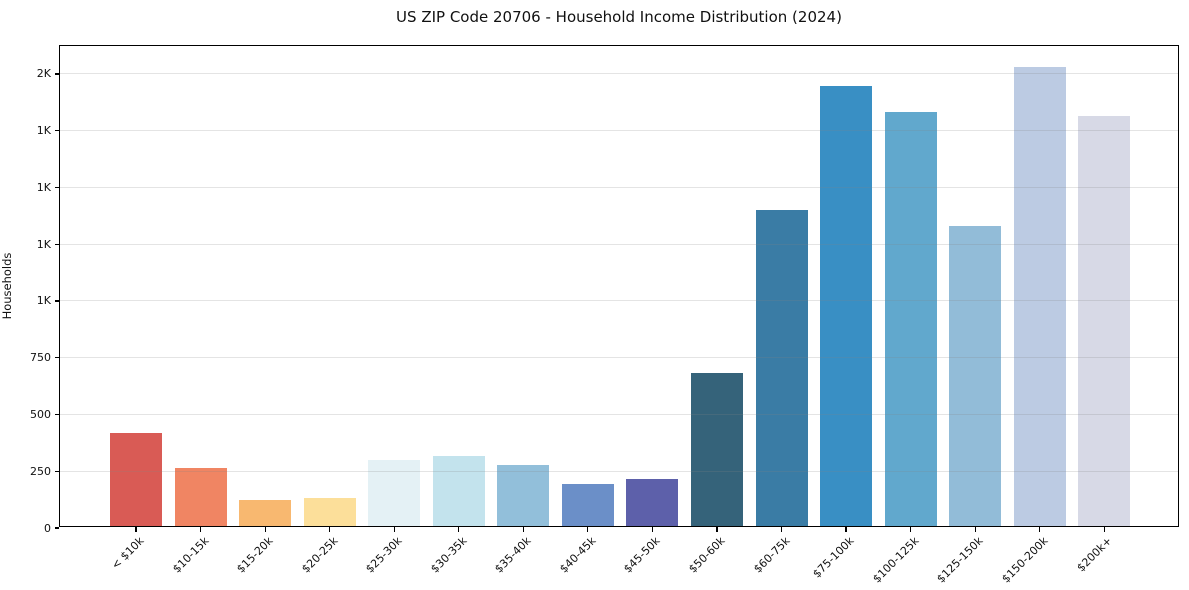 This screenshot has width=1189, height=590. I want to click on x-tick-label: $10-15k, so click(190, 555).